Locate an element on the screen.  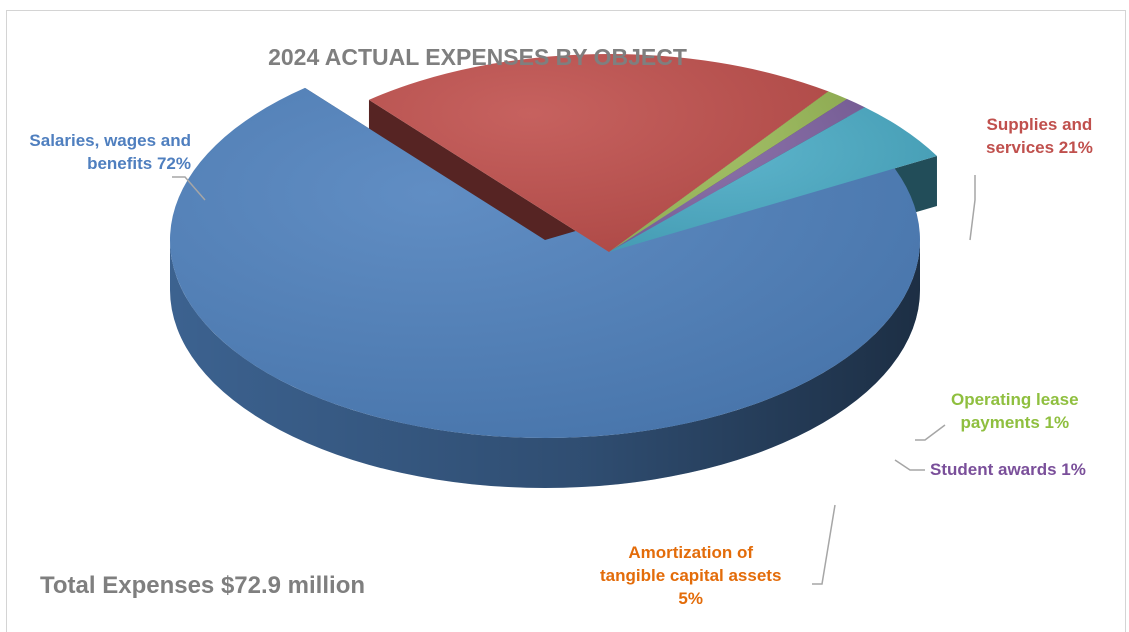
slice-label-line: Operating lease is located at coordinates (1015, 399).